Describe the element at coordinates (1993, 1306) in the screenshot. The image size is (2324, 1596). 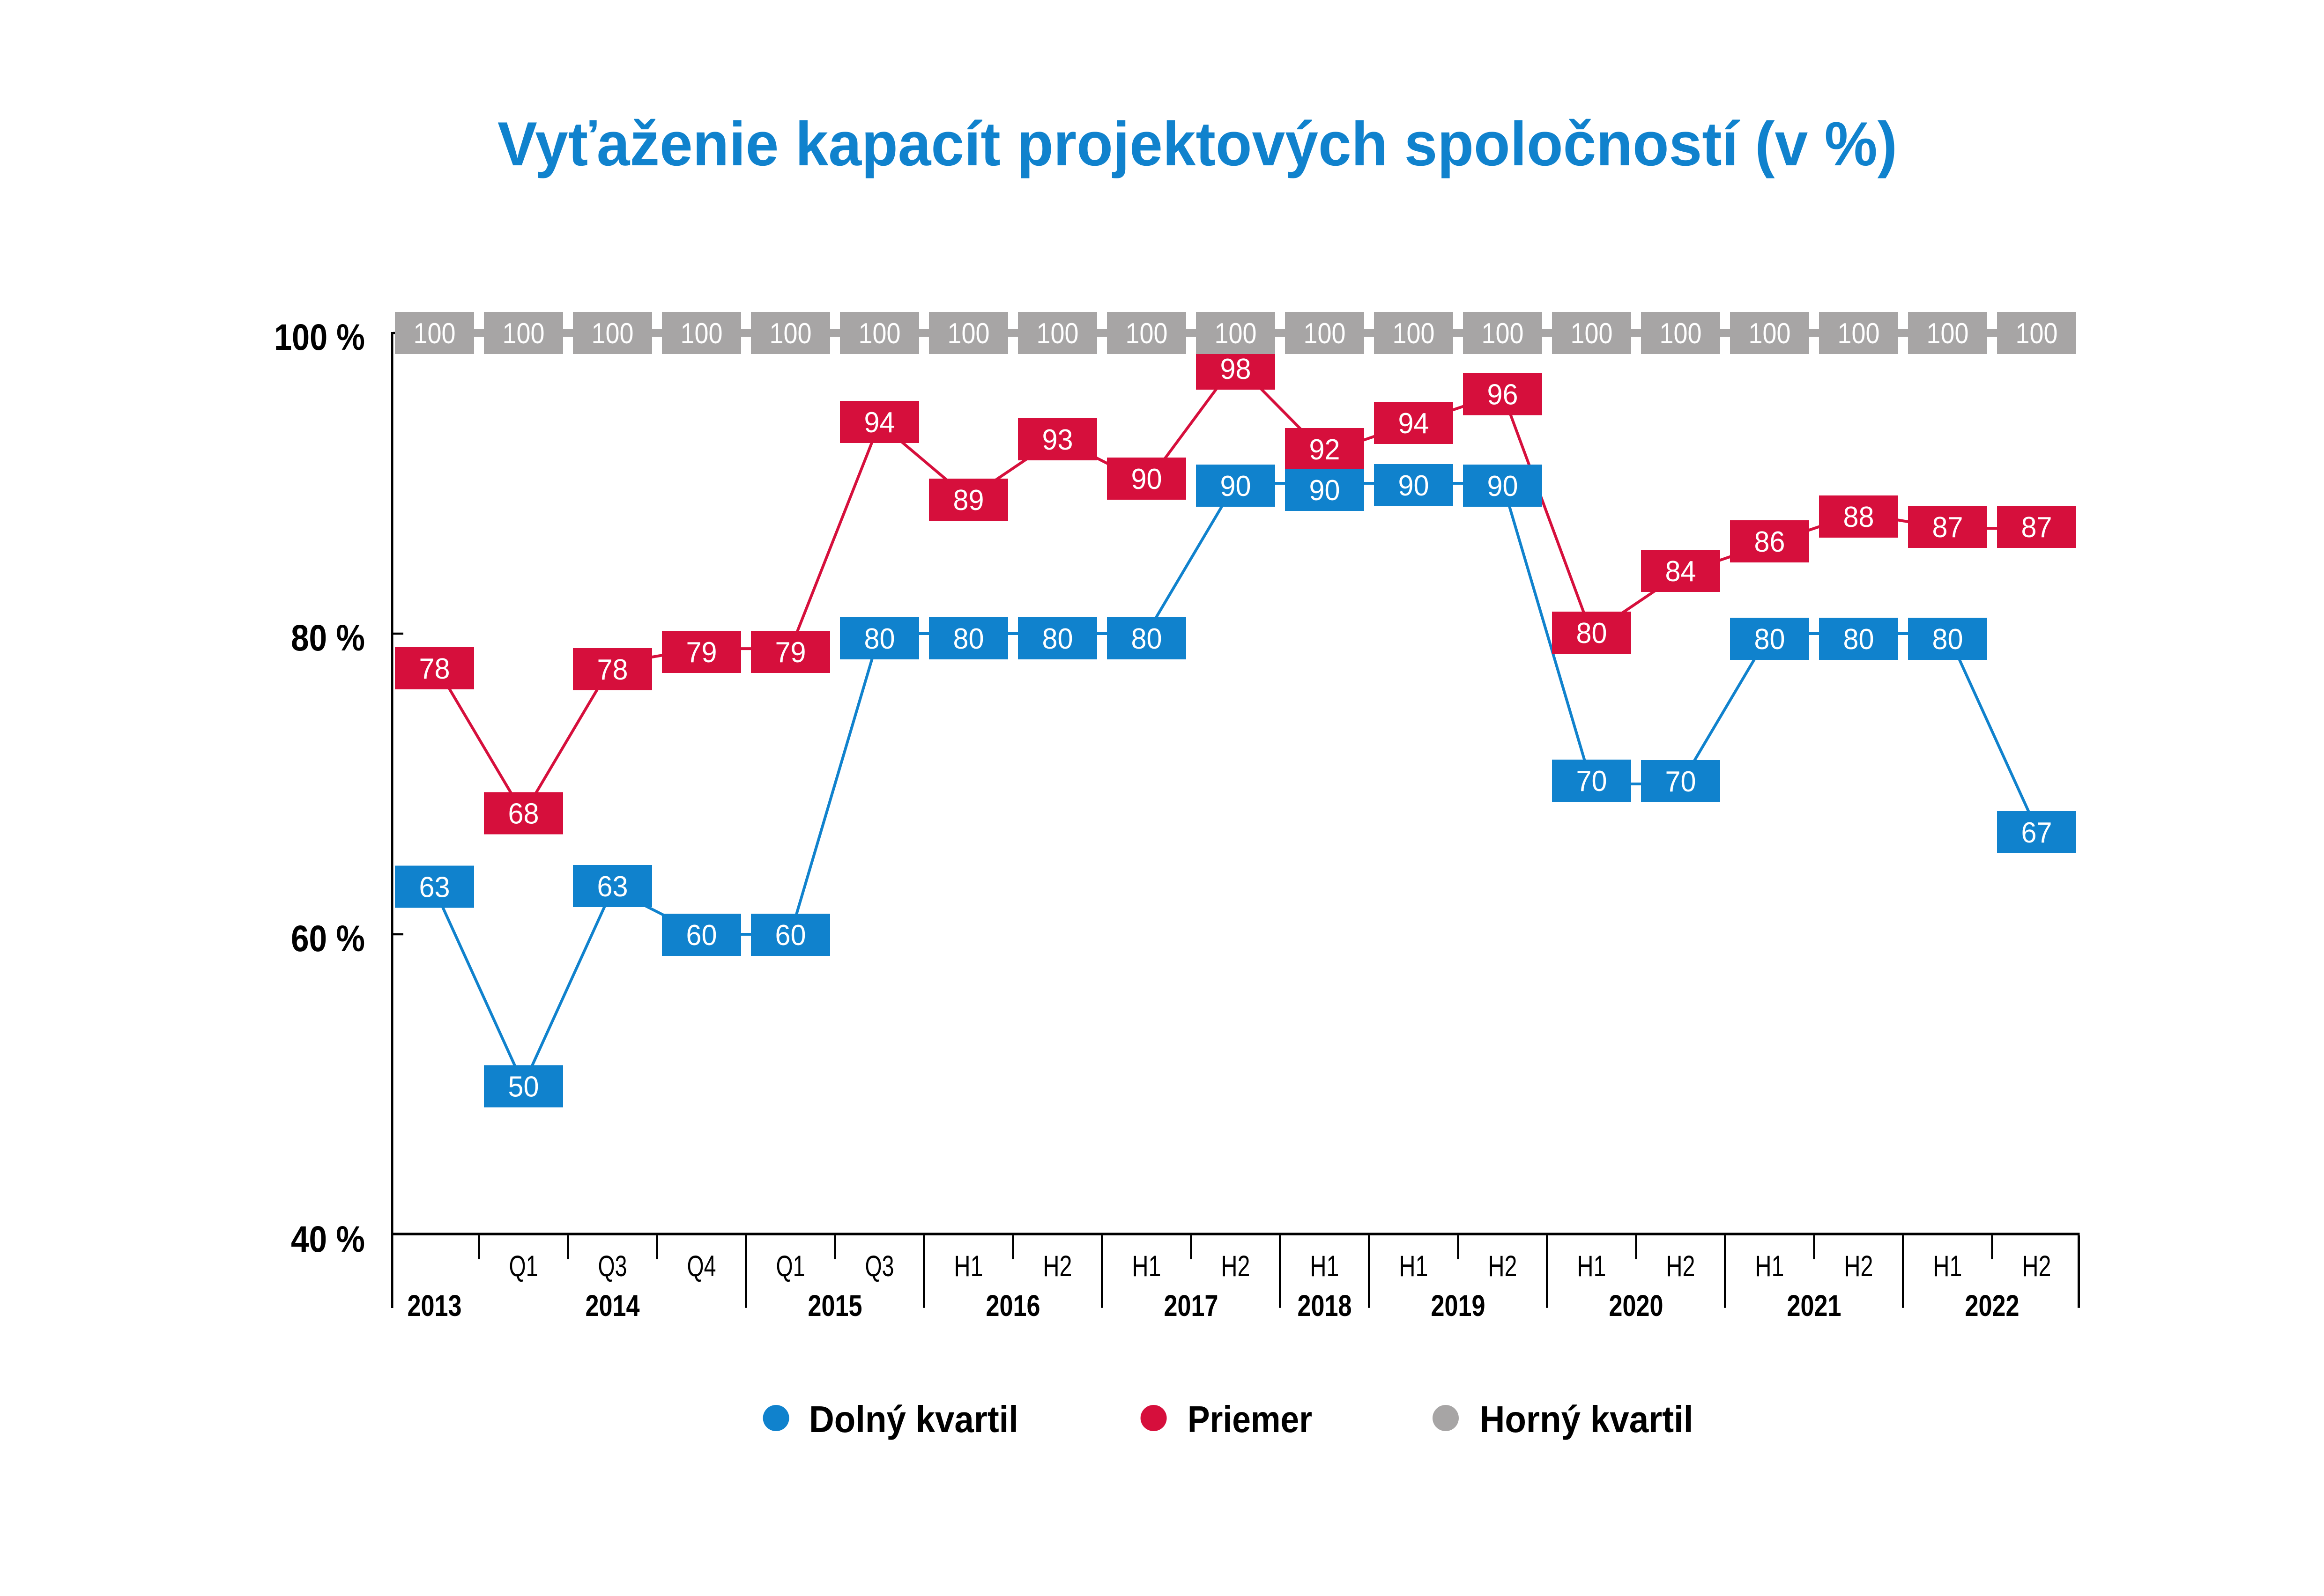
I see `svg-text: 2022` at that location.